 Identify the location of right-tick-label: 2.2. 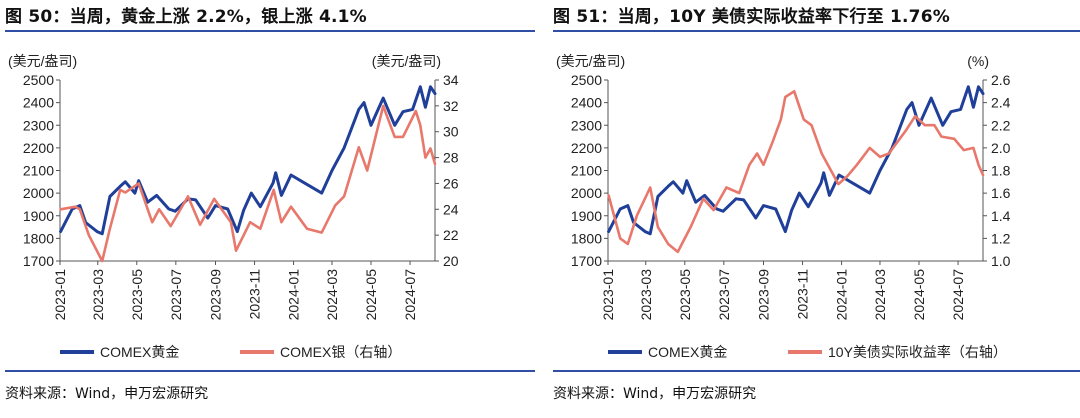
(1001, 125).